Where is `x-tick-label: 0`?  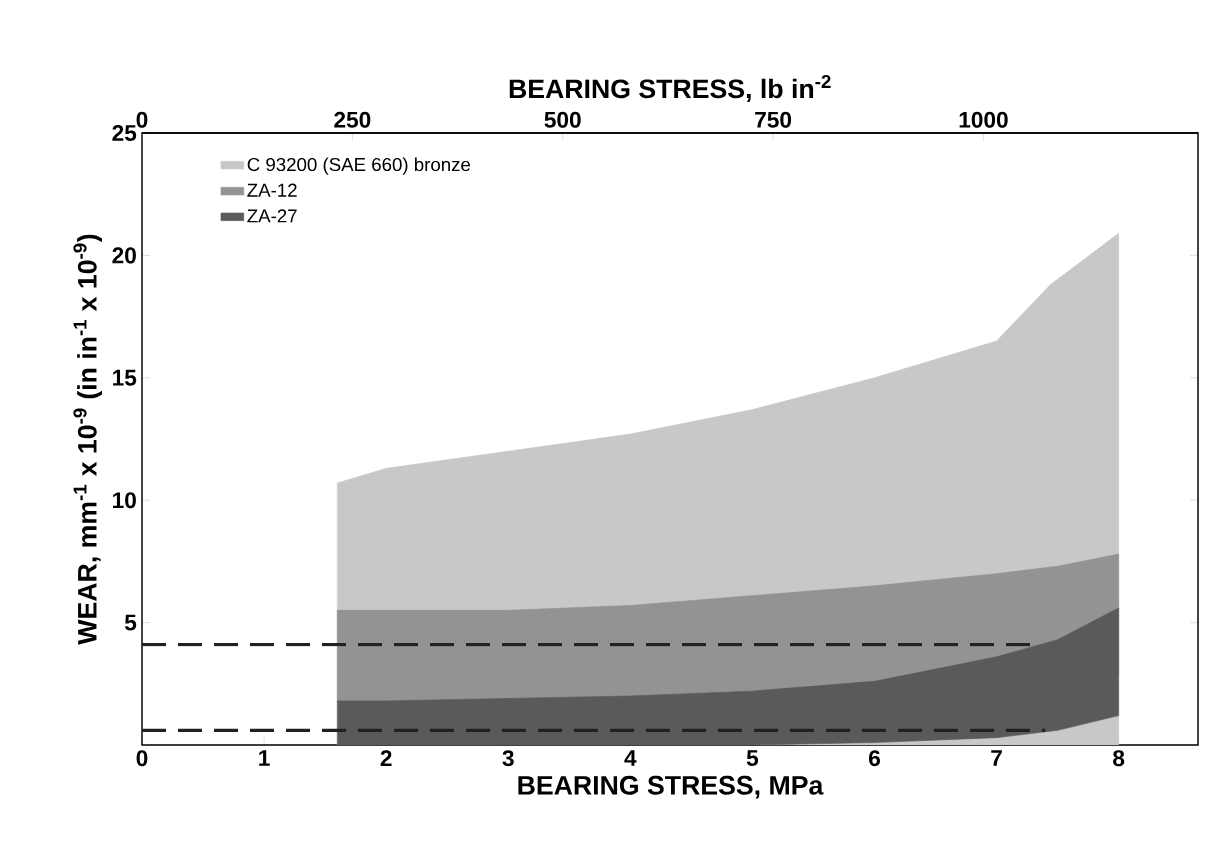 x-tick-label: 0 is located at coordinates (142, 758).